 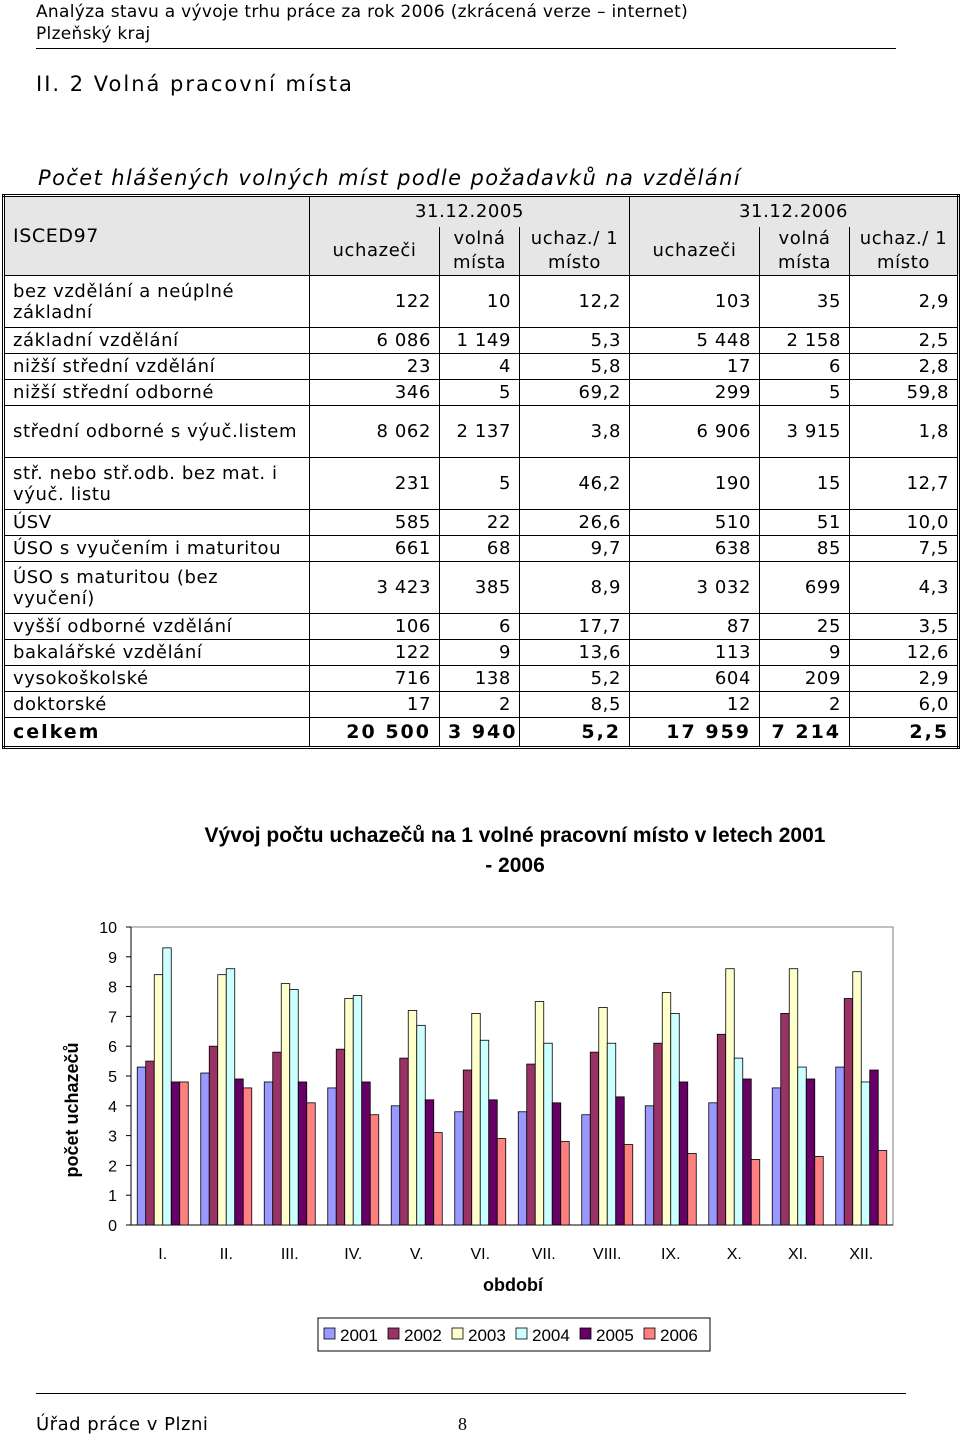 What do you see at coordinates (904, 483) in the screenshot?
I see `row-value: 12,7` at bounding box center [904, 483].